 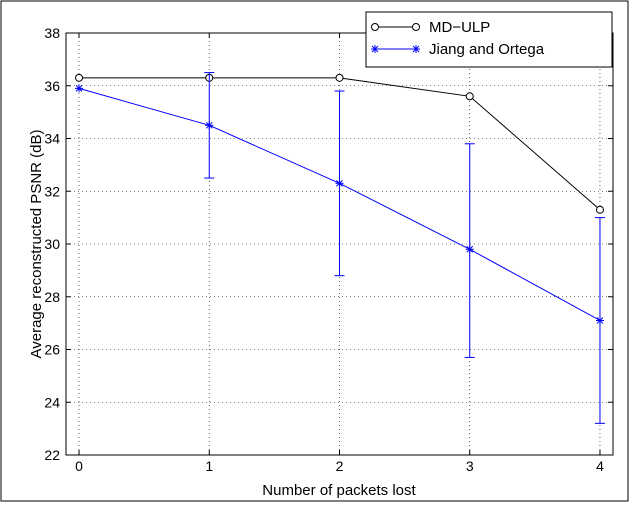 What do you see at coordinates (52, 139) in the screenshot?
I see `y-tick-label: 34` at bounding box center [52, 139].